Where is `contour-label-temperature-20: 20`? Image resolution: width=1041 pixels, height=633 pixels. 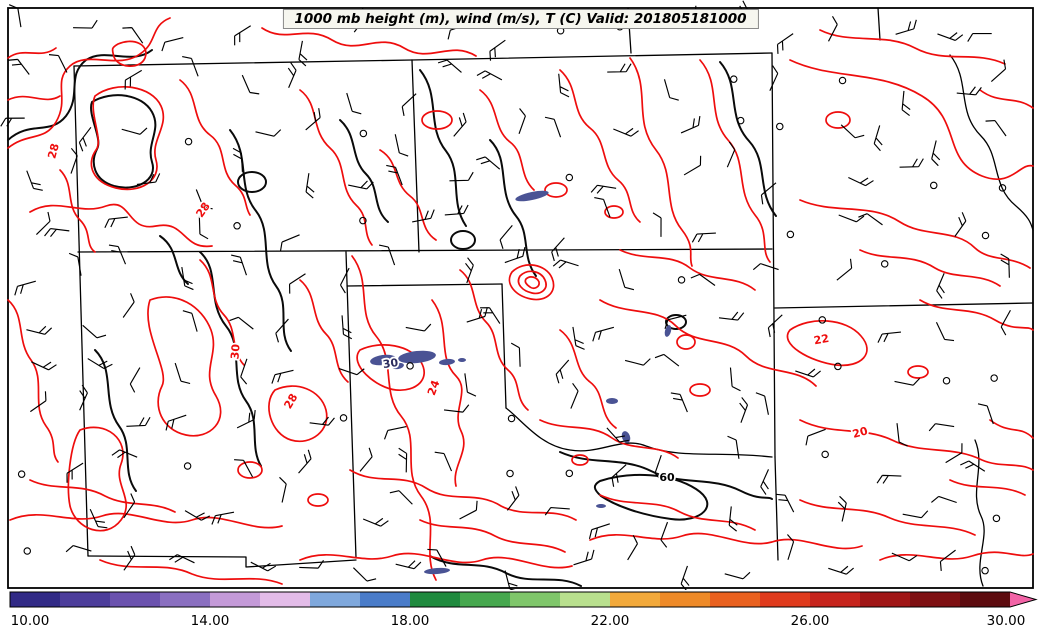
contour-label-temperature-20: 20 is located at coordinates (860, 432).